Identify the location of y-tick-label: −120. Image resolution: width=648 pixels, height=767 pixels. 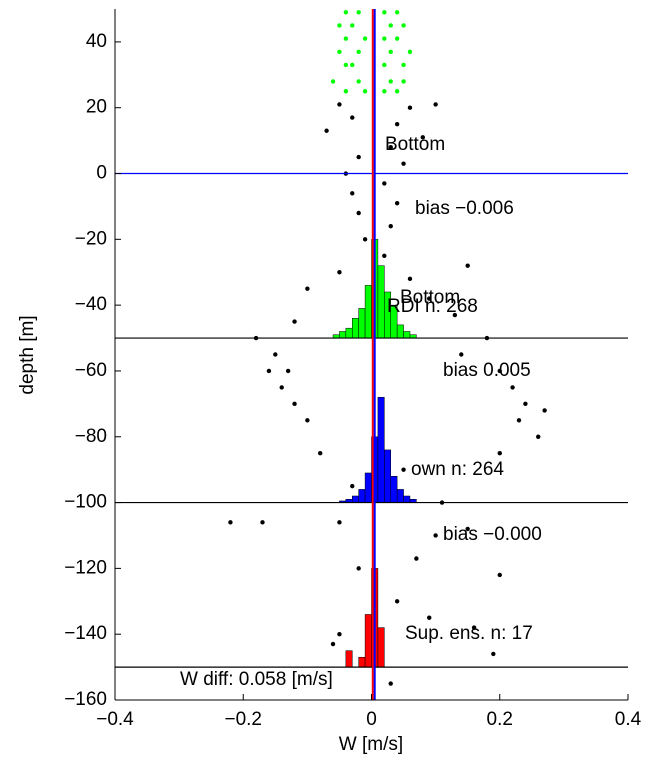
(85, 567).